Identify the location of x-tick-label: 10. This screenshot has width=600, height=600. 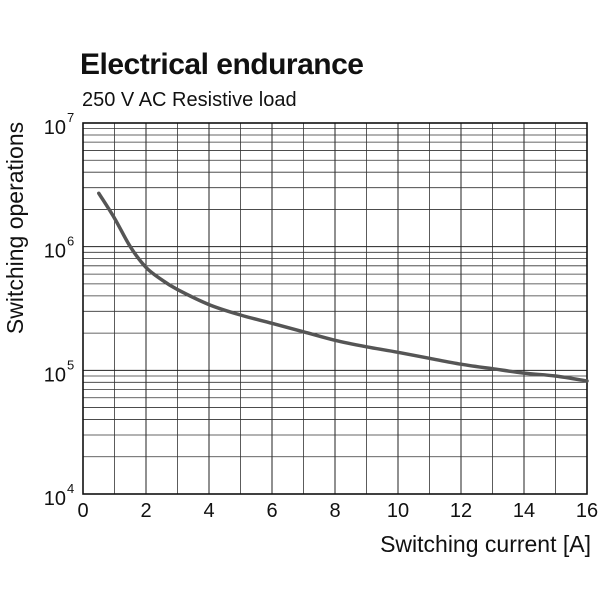
(398, 511).